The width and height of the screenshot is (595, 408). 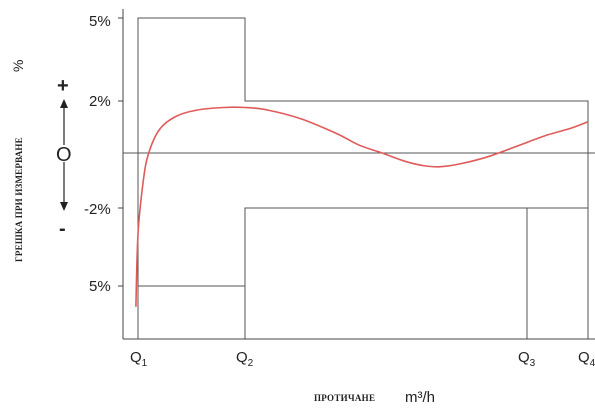 I want to click on x-tick-q3: Q3, so click(x=527, y=359).